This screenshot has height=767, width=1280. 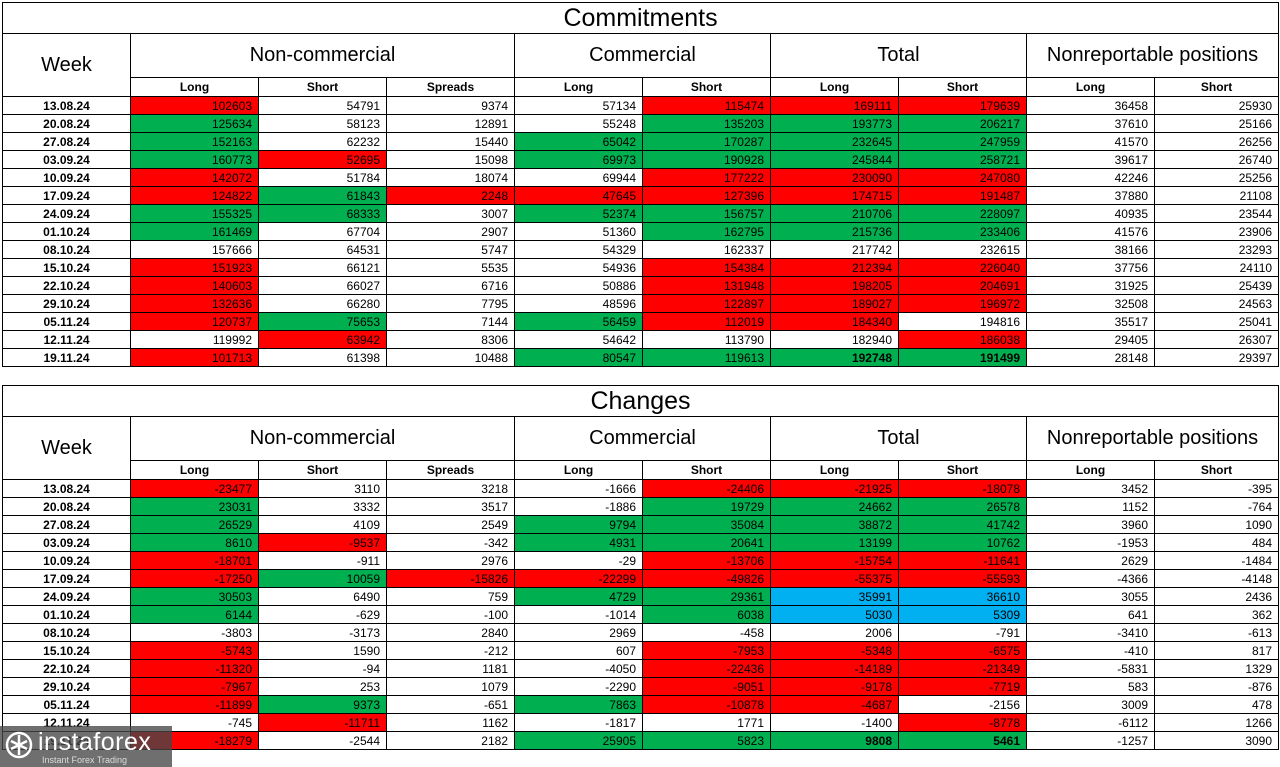 What do you see at coordinates (834, 303) in the screenshot?
I see `value-cell: 189027` at bounding box center [834, 303].